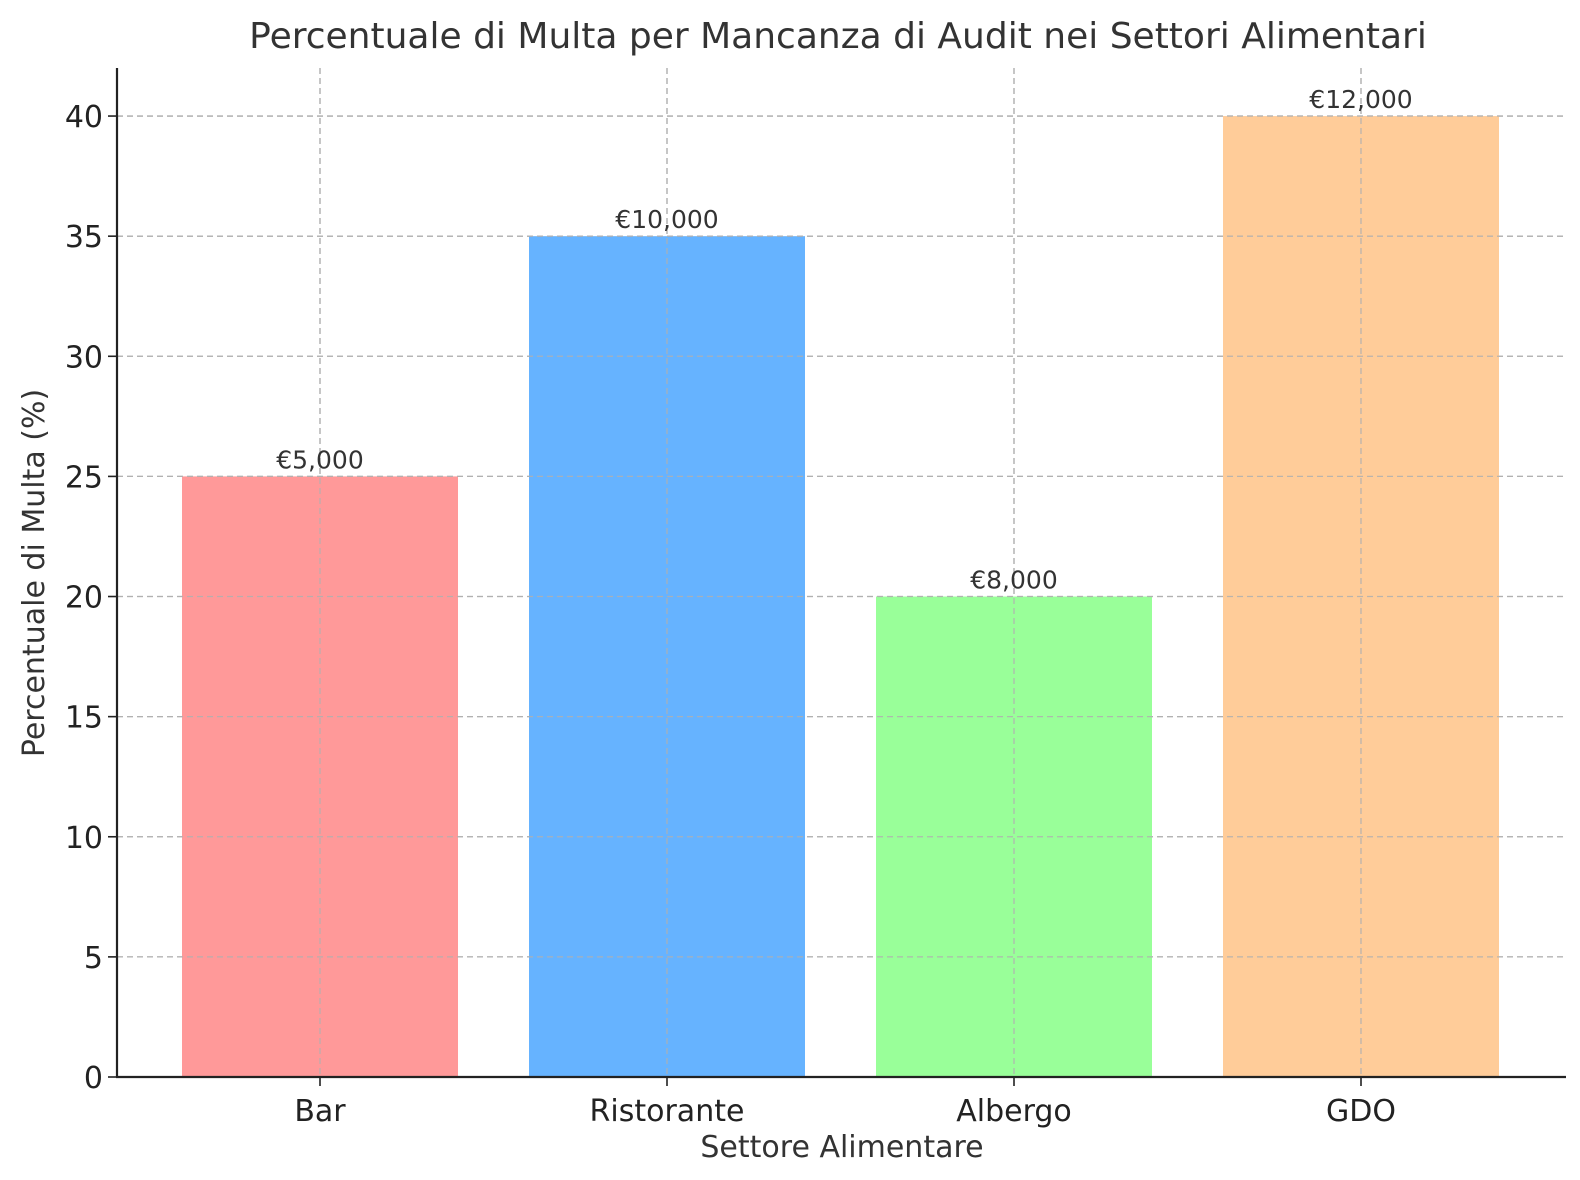 Image resolution: width=1580 pixels, height=1180 pixels. Describe the element at coordinates (320, 776) in the screenshot. I see `bar-bar` at that location.